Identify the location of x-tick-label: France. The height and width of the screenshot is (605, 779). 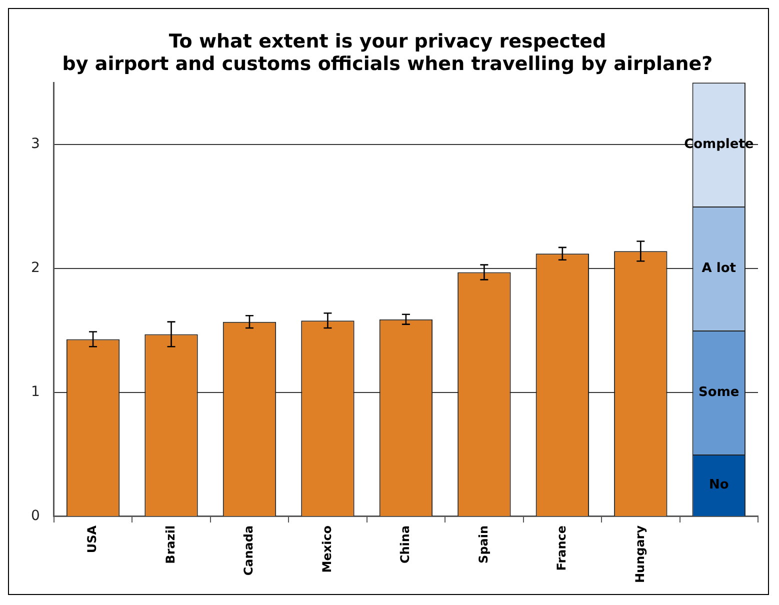
(561, 548).